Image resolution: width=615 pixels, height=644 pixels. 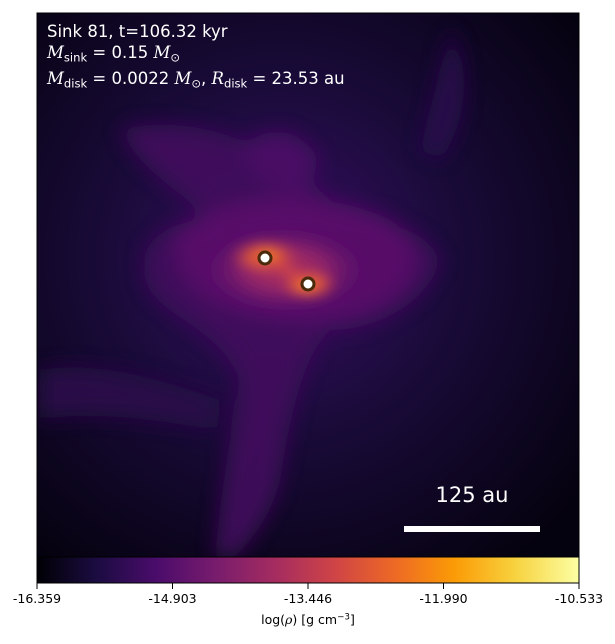 I want to click on sink-title: Sink 81, t=106.32 kyr, so click(x=137, y=31).